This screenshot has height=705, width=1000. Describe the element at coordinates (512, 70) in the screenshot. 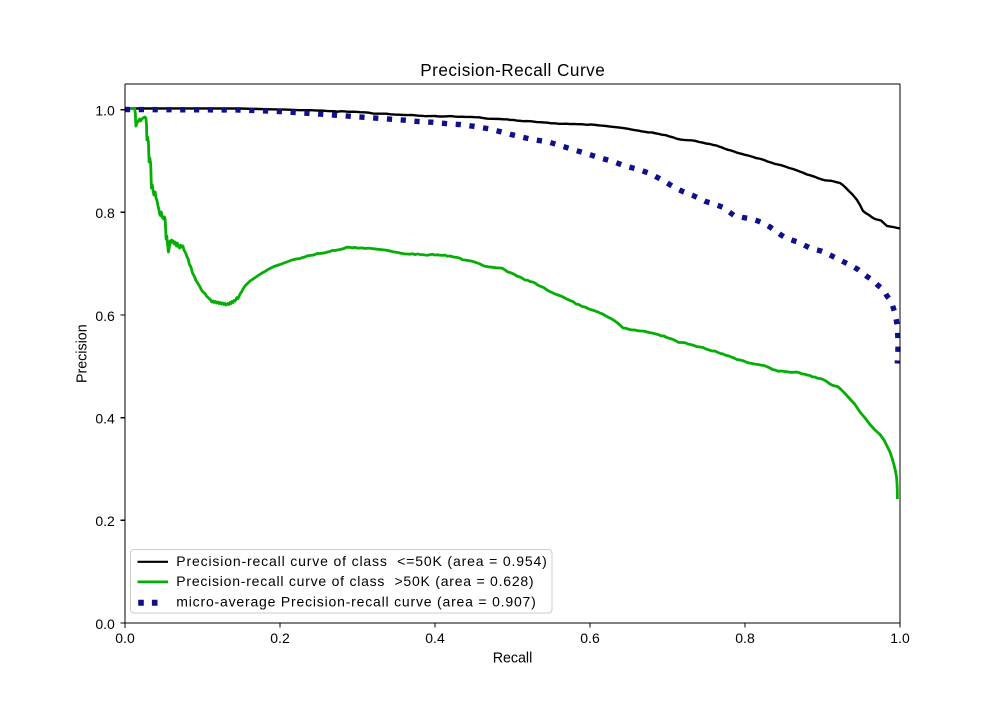

I see `svg-text: Precision-Recall Curve` at that location.